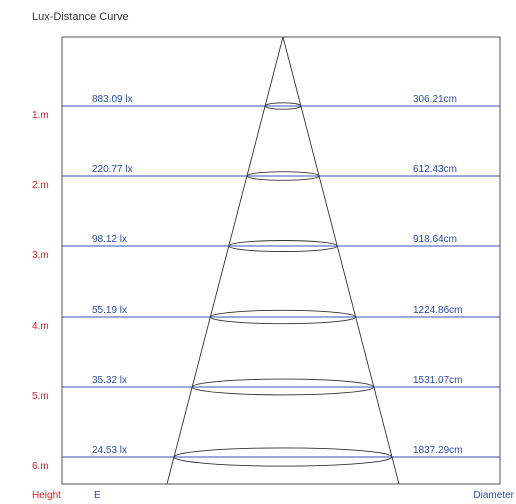 This screenshot has width=516, height=504. Describe the element at coordinates (109, 450) in the screenshot. I see `lux-value-6: 24.53 lx` at that location.